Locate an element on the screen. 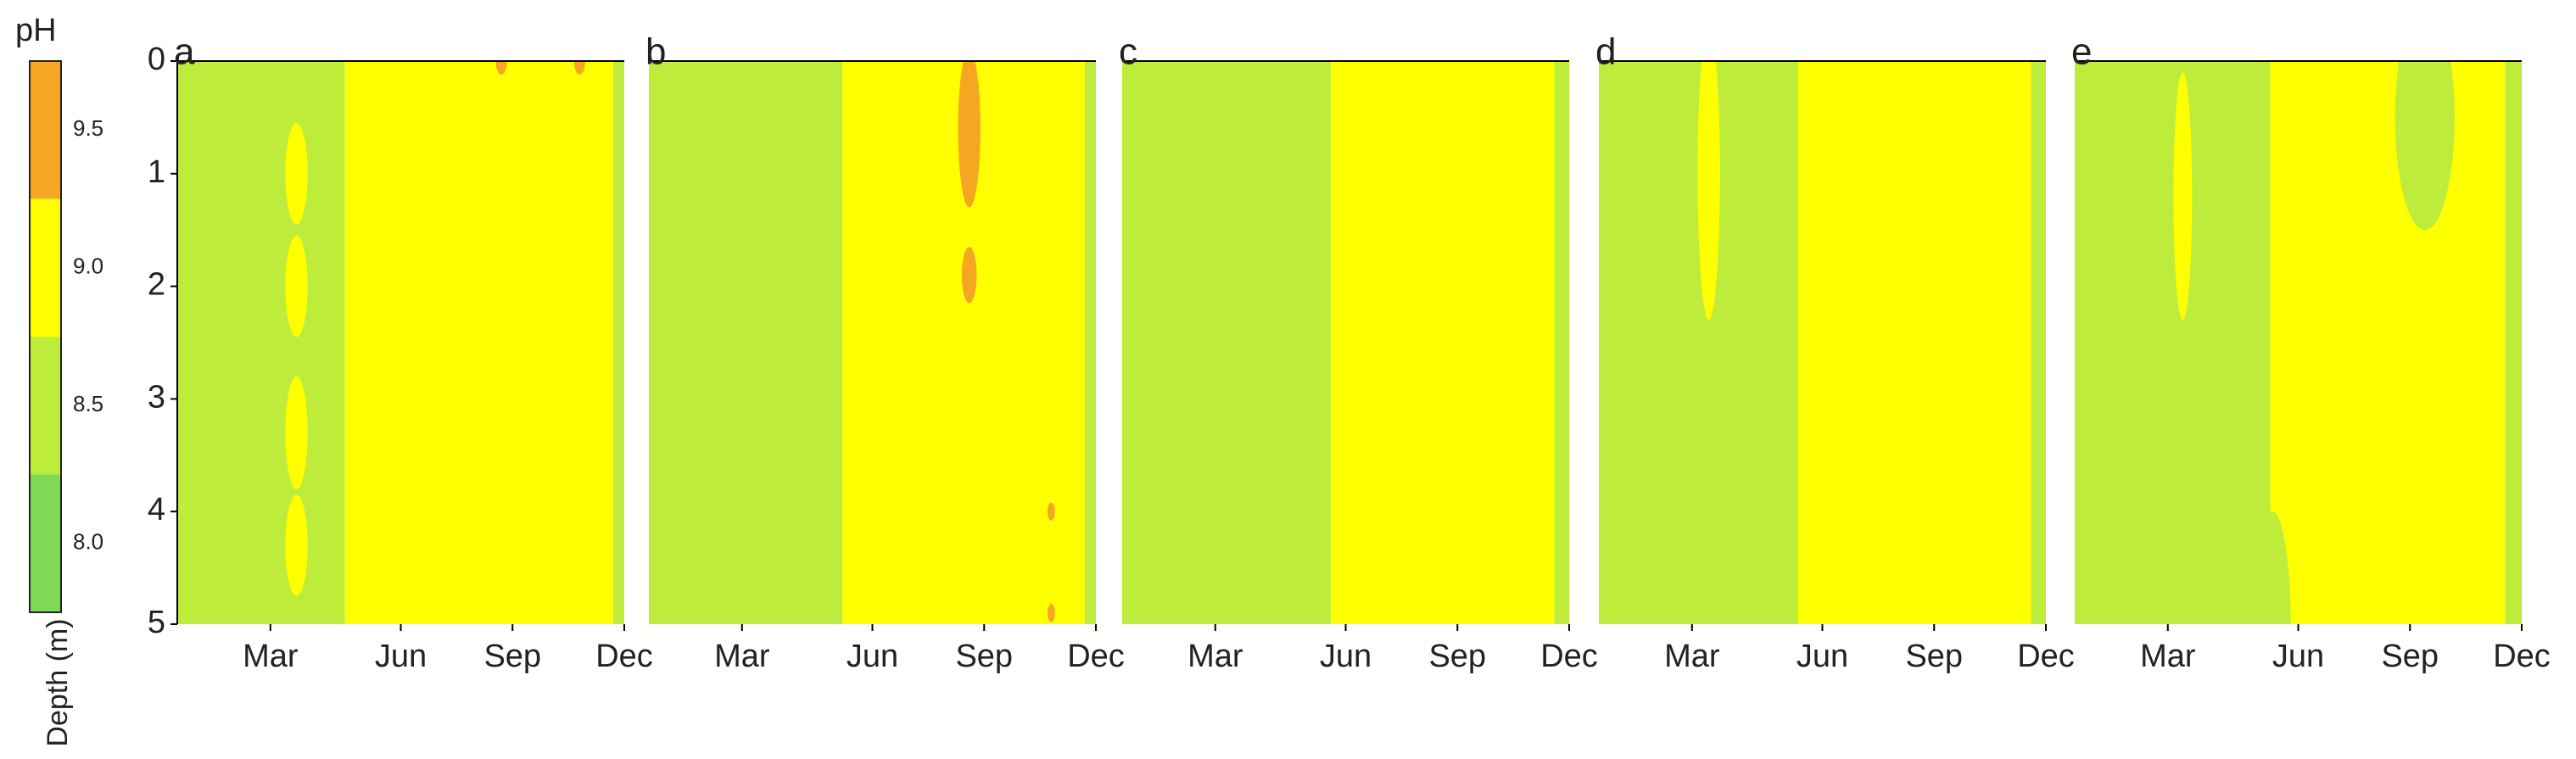  panel-label: e is located at coordinates (2081, 52).